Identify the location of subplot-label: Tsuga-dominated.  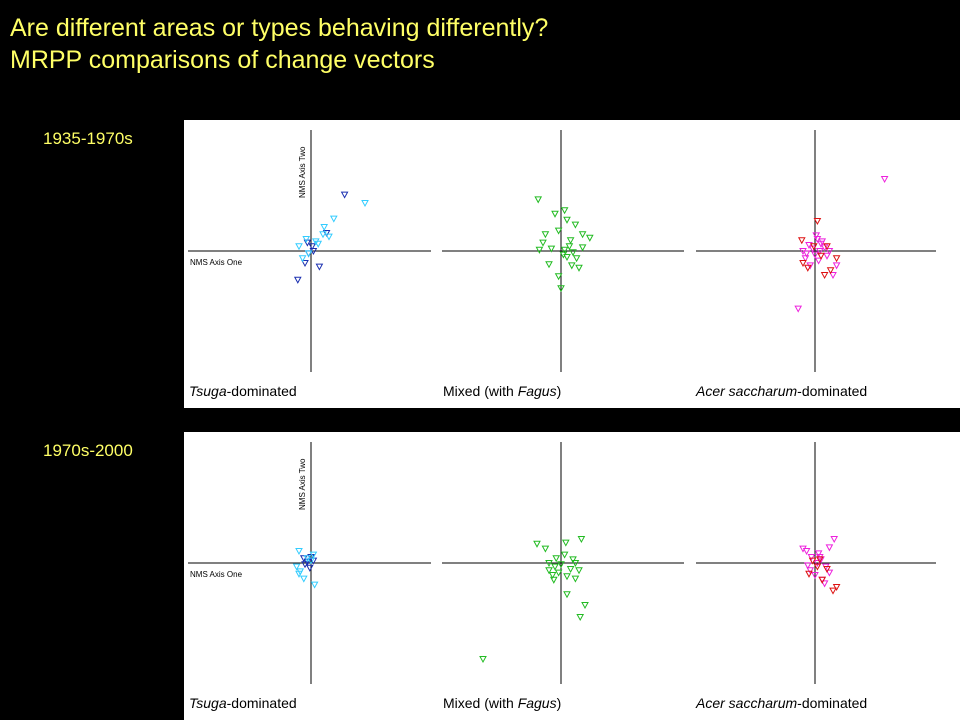
(243, 703).